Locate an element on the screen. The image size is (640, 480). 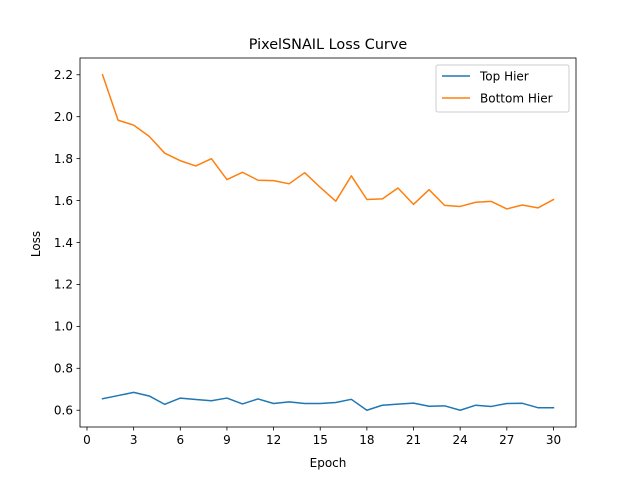
x-tick-label: 30 is located at coordinates (553, 440).